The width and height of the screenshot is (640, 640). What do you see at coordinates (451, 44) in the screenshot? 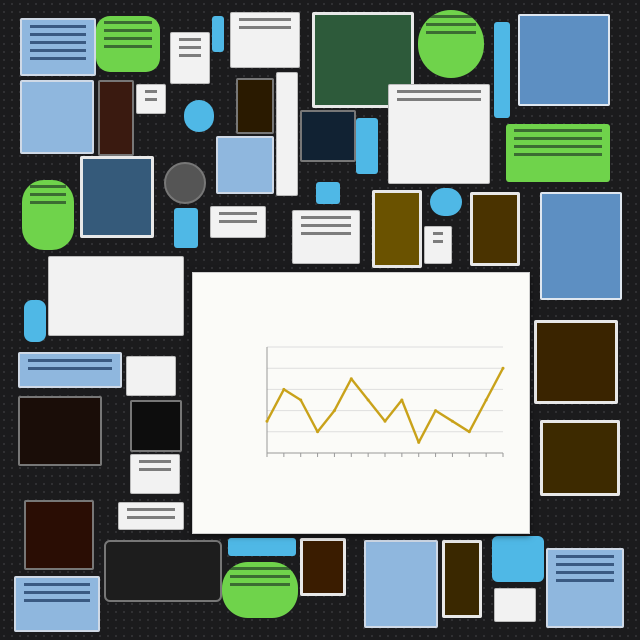
I see `green-note-top-right` at bounding box center [451, 44].